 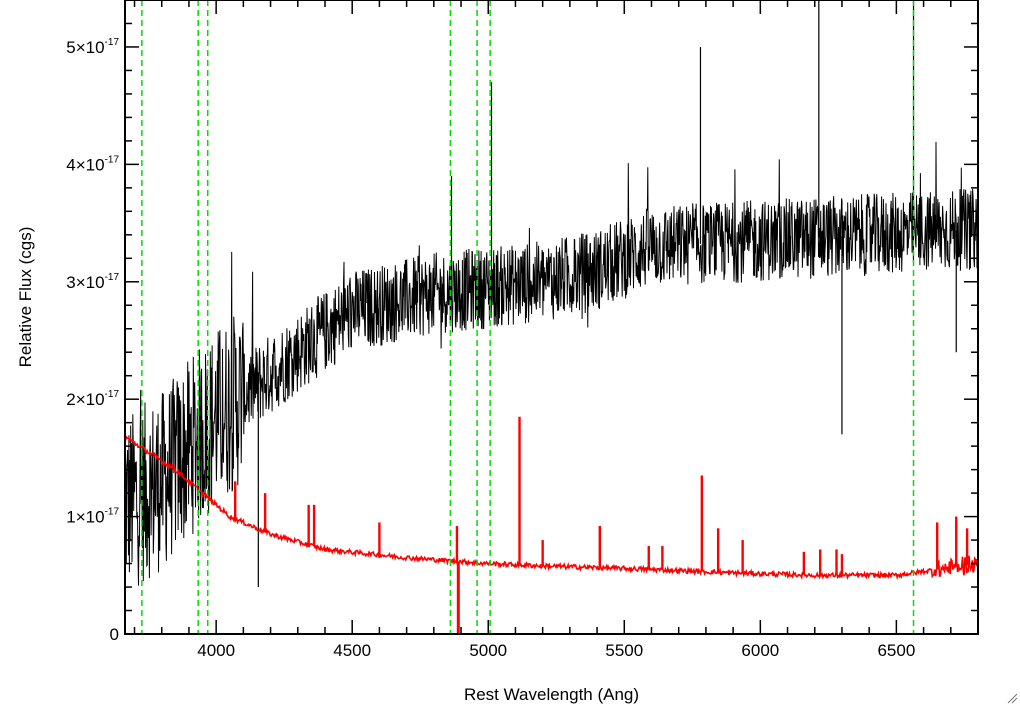 What do you see at coordinates (92, 282) in the screenshot?
I see `y-tick-label: 3×10⁻¹⁷` at bounding box center [92, 282].